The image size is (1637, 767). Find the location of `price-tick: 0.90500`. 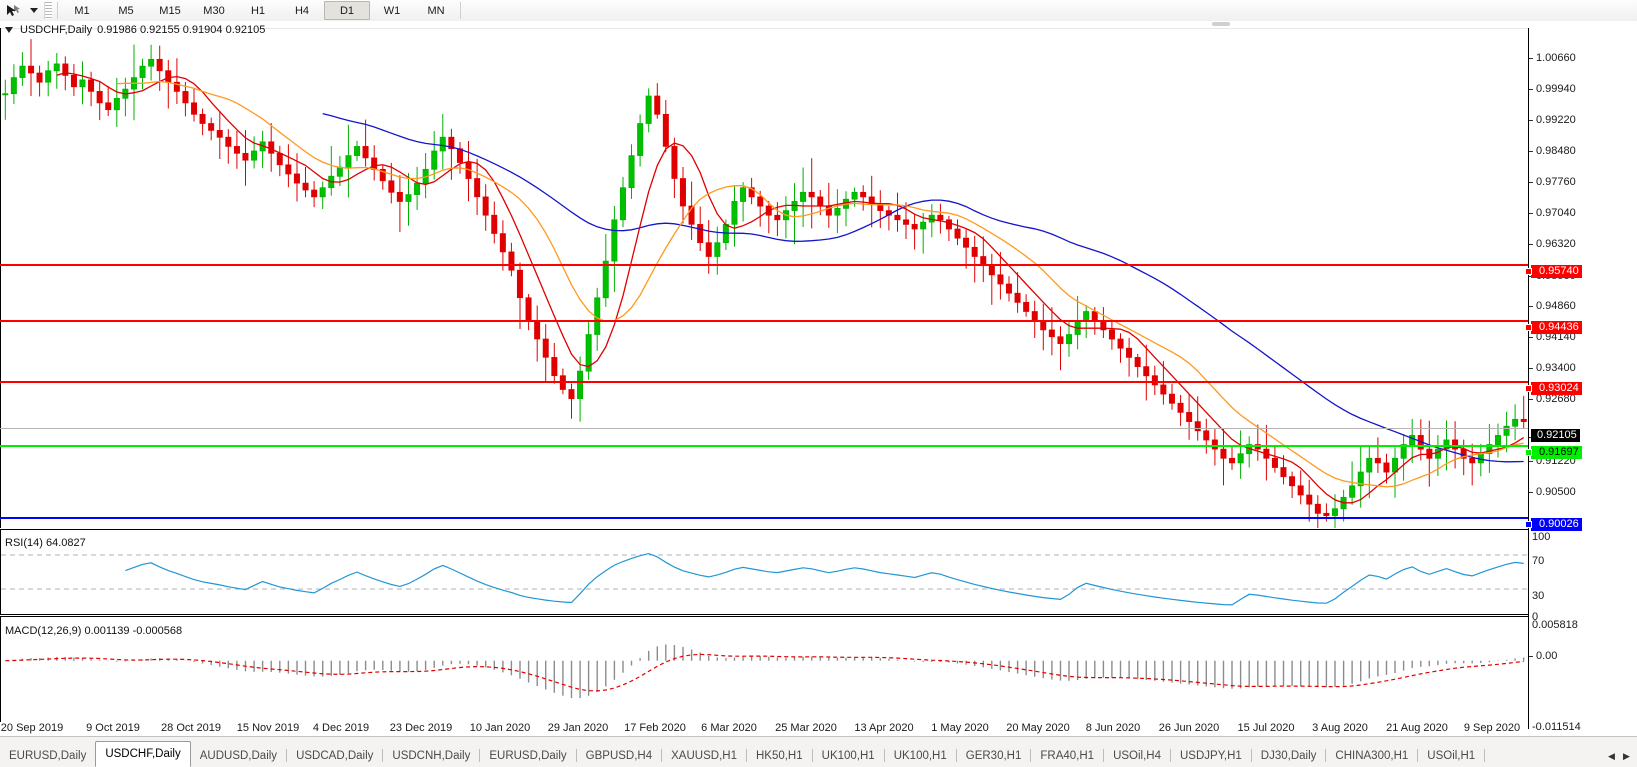

price-tick: 0.90500 is located at coordinates (1556, 492).